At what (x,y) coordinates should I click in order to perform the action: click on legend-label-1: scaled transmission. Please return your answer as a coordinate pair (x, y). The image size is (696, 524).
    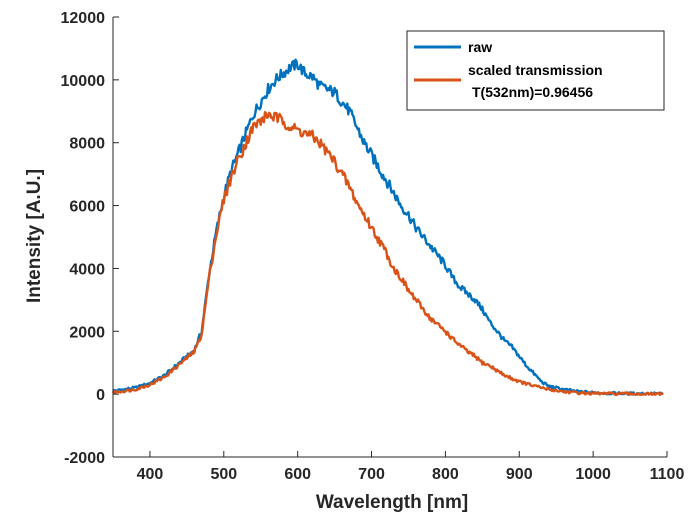
    Looking at the image, I should click on (535, 70).